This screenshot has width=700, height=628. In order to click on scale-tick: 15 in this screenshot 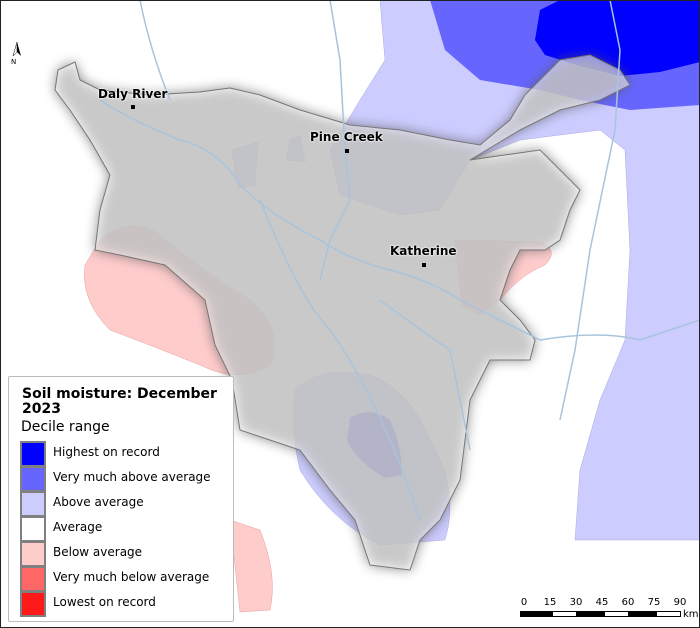, I will do `click(550, 602)`.